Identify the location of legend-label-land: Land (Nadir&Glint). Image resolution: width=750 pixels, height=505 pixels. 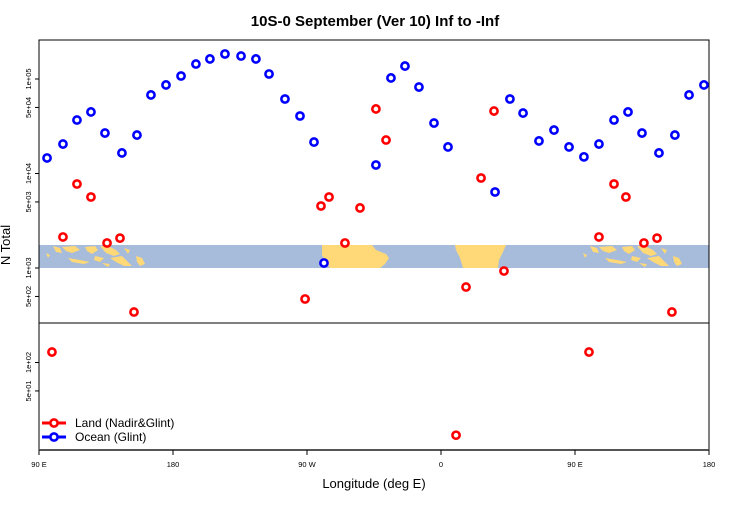
(124, 423).